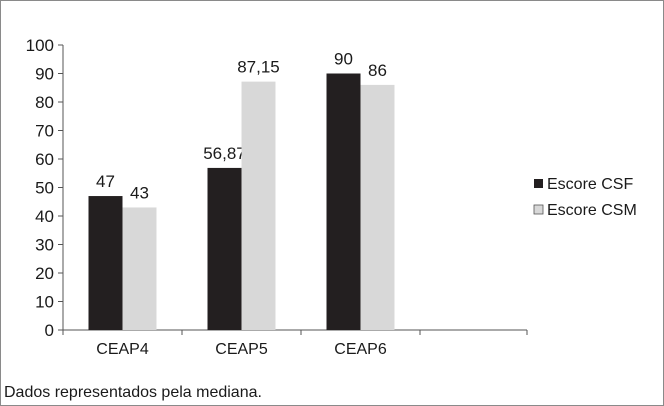  Describe the element at coordinates (258, 67) in the screenshot. I see `data-label: 87,15` at that location.